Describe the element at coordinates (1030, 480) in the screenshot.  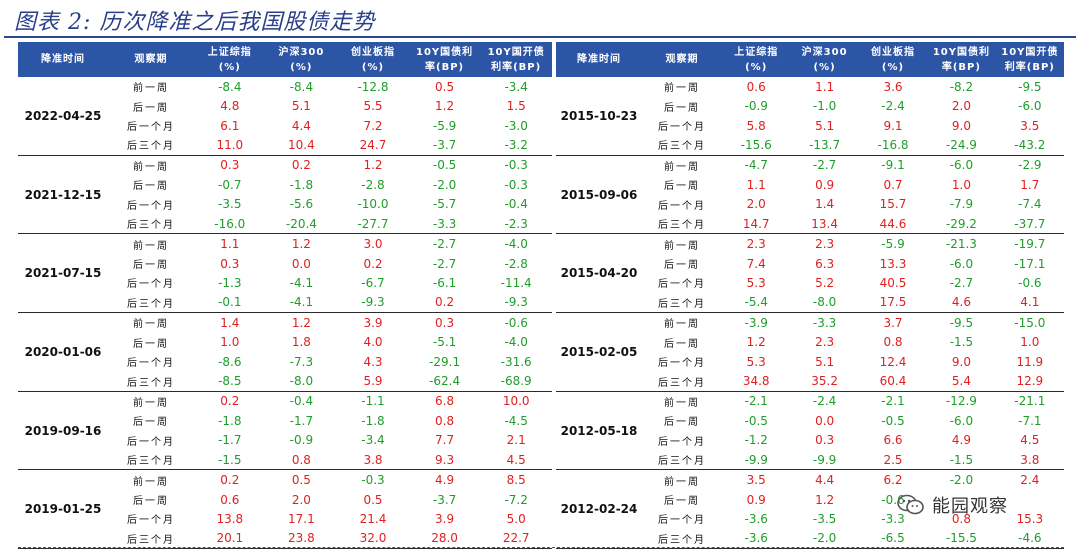
I see `value-cell: 2.4` at that location.